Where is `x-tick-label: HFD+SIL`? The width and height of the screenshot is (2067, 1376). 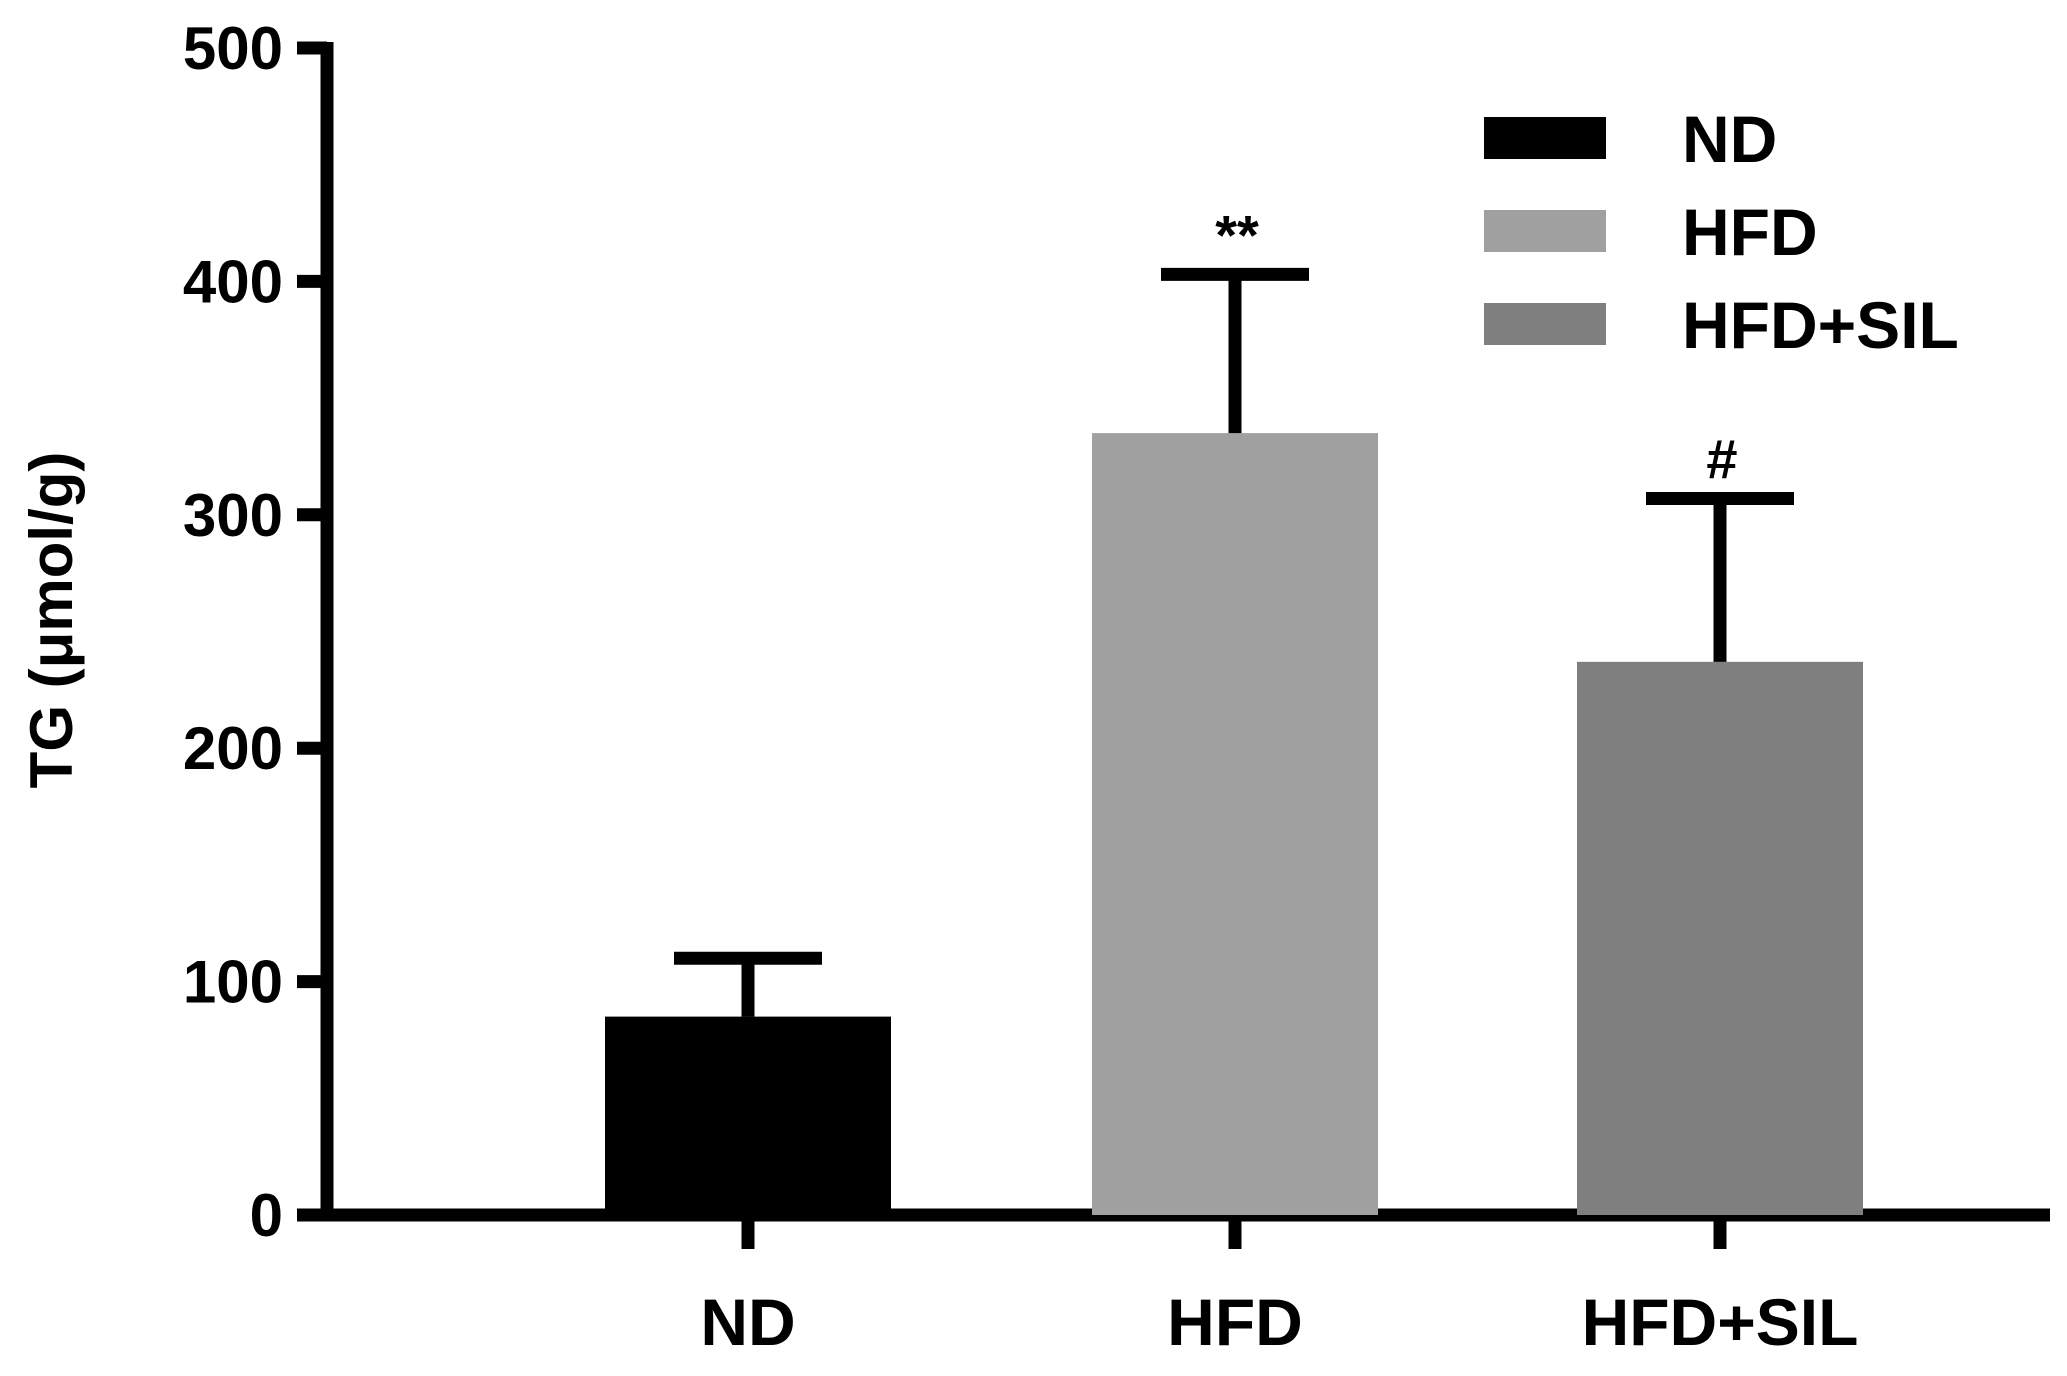
x-tick-label: HFD+SIL is located at coordinates (1720, 1322).